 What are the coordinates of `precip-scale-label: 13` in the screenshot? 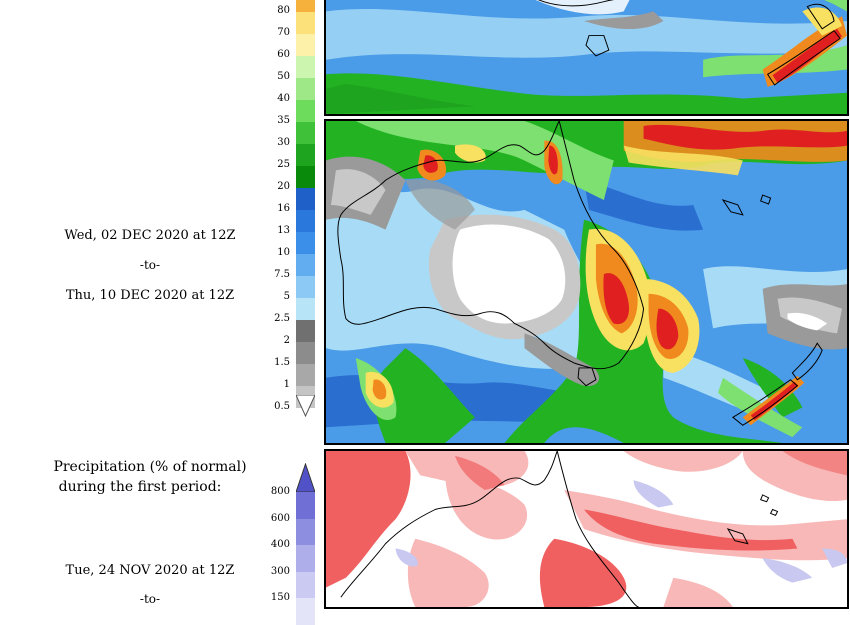 It's located at (283, 230).